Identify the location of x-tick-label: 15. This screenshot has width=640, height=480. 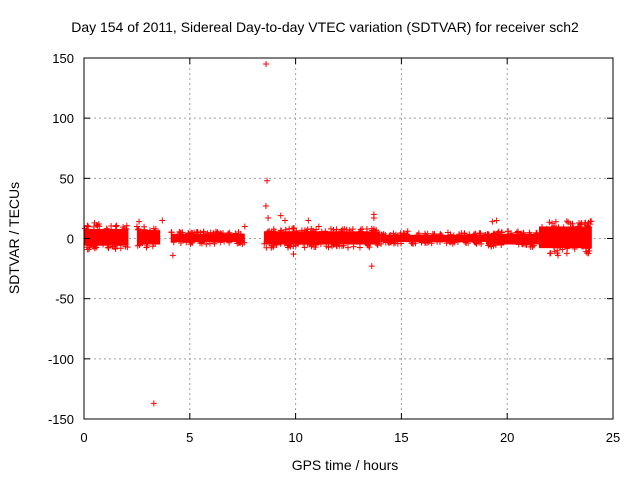
(401, 437).